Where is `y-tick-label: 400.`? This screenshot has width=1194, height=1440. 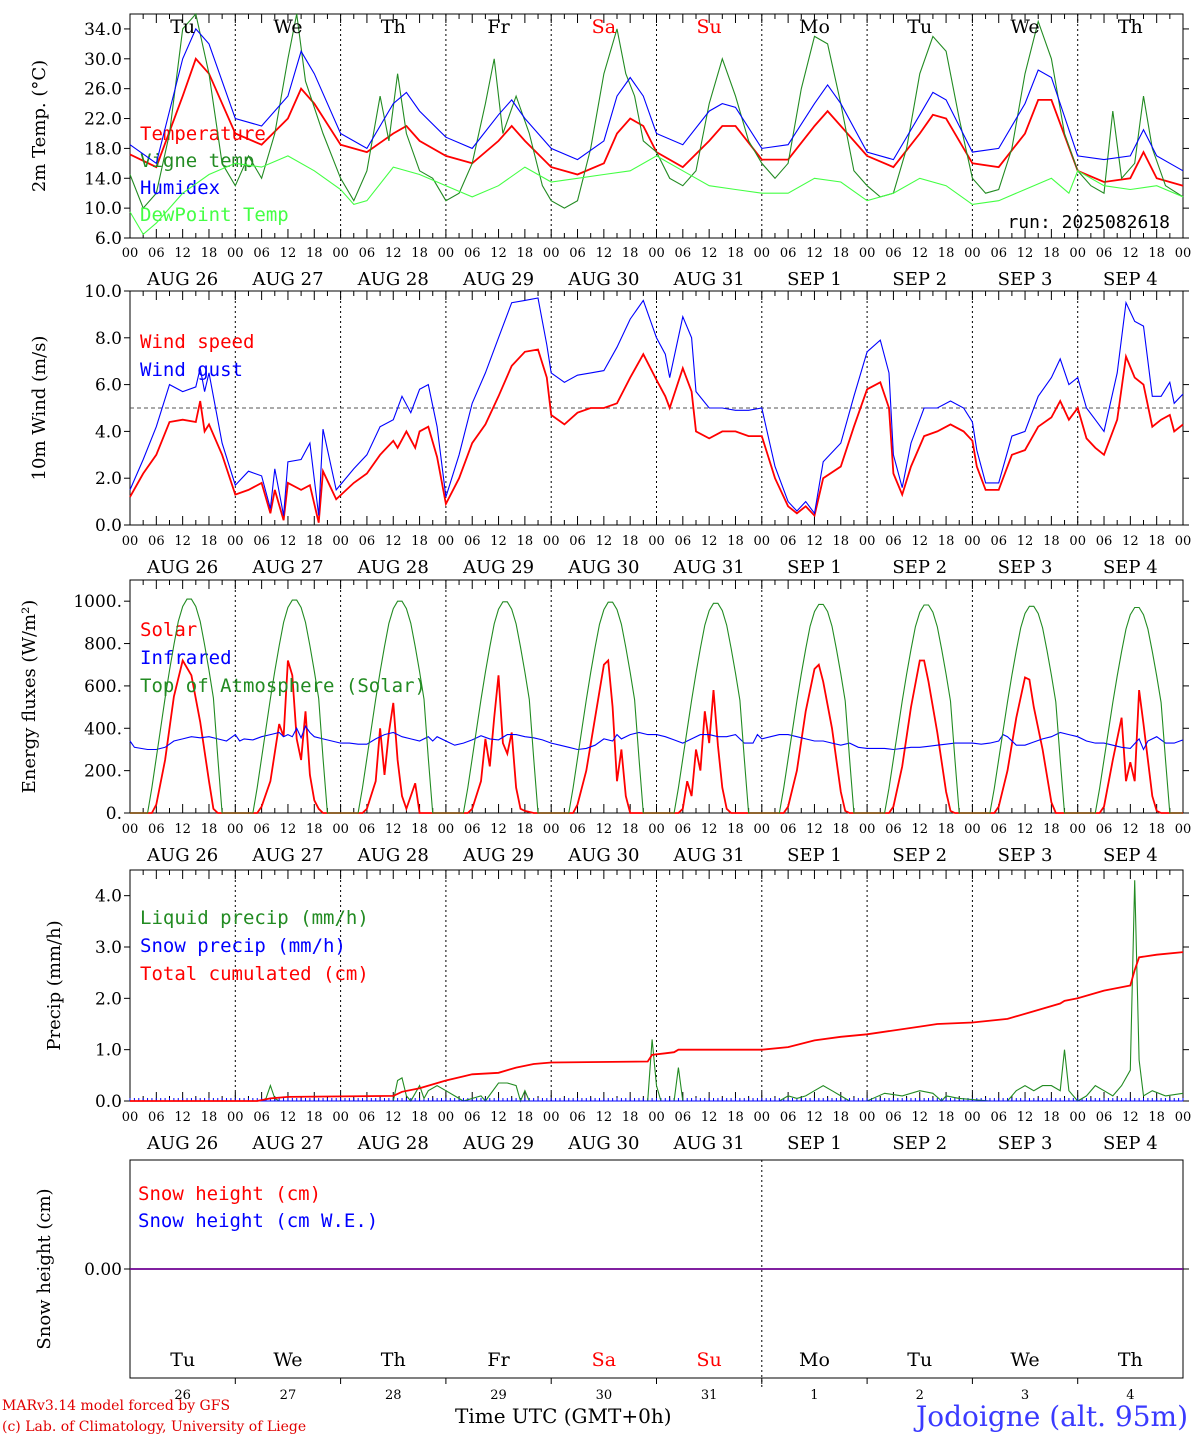
y-tick-label: 400. is located at coordinates (103, 729).